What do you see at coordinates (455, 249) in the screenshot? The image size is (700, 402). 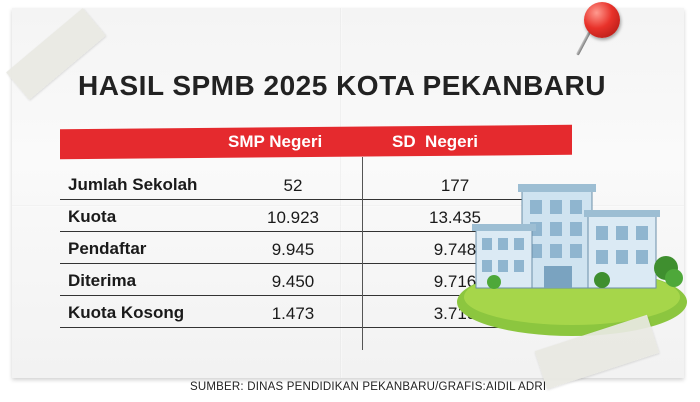 I see `sd-value: 9.748` at bounding box center [455, 249].